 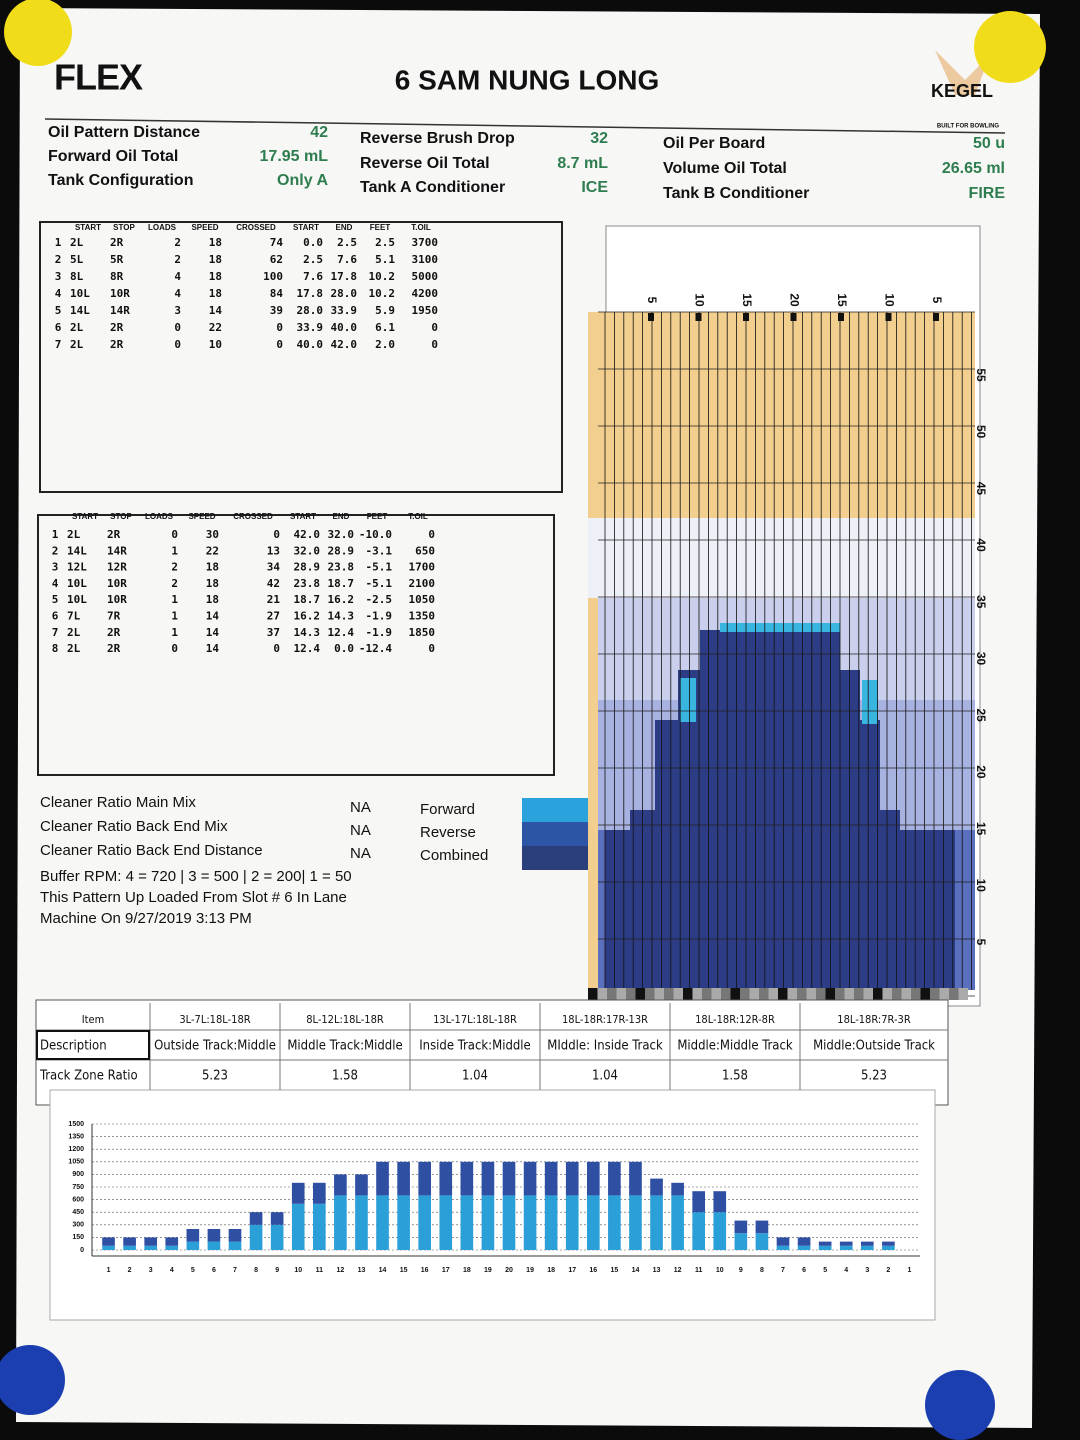 What do you see at coordinates (58, 310) in the screenshot?
I see `table-cell: 5` at bounding box center [58, 310].